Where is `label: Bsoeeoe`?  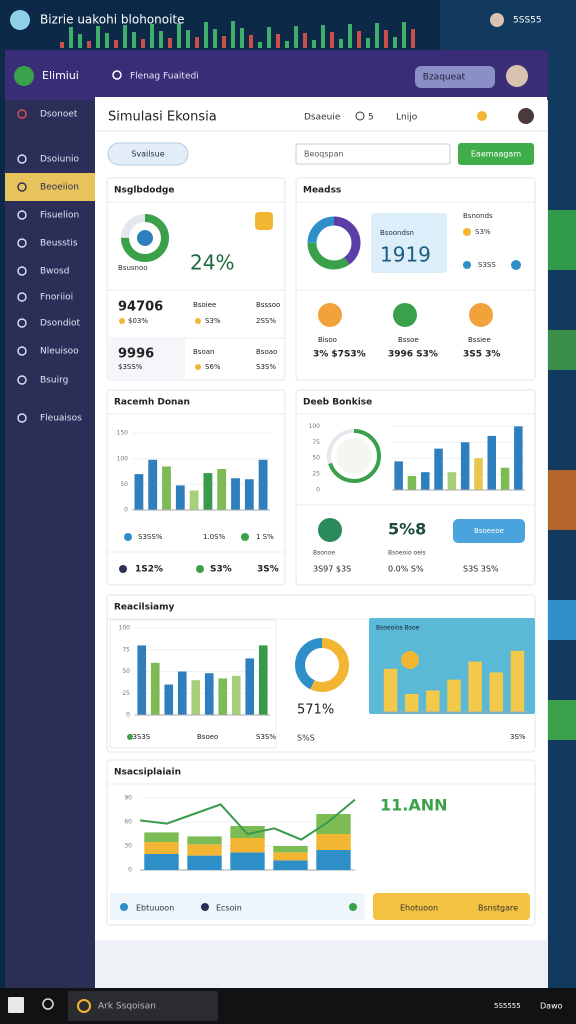 label: Bsoeeoe is located at coordinates (489, 531).